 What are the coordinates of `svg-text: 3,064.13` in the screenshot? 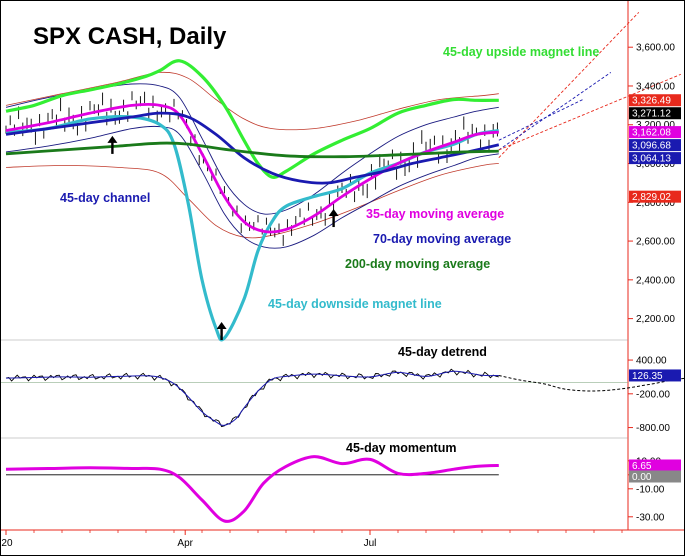 It's located at (651, 159).